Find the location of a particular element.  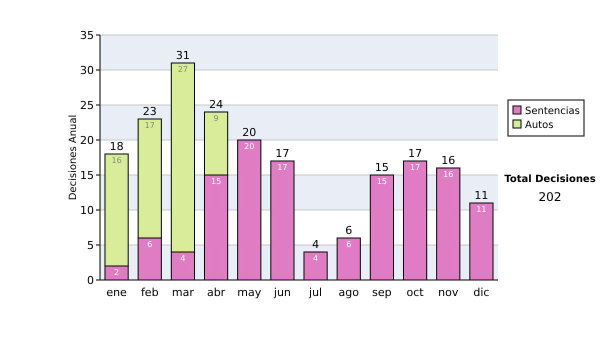

x-tick-label: feb is located at coordinates (149, 292).